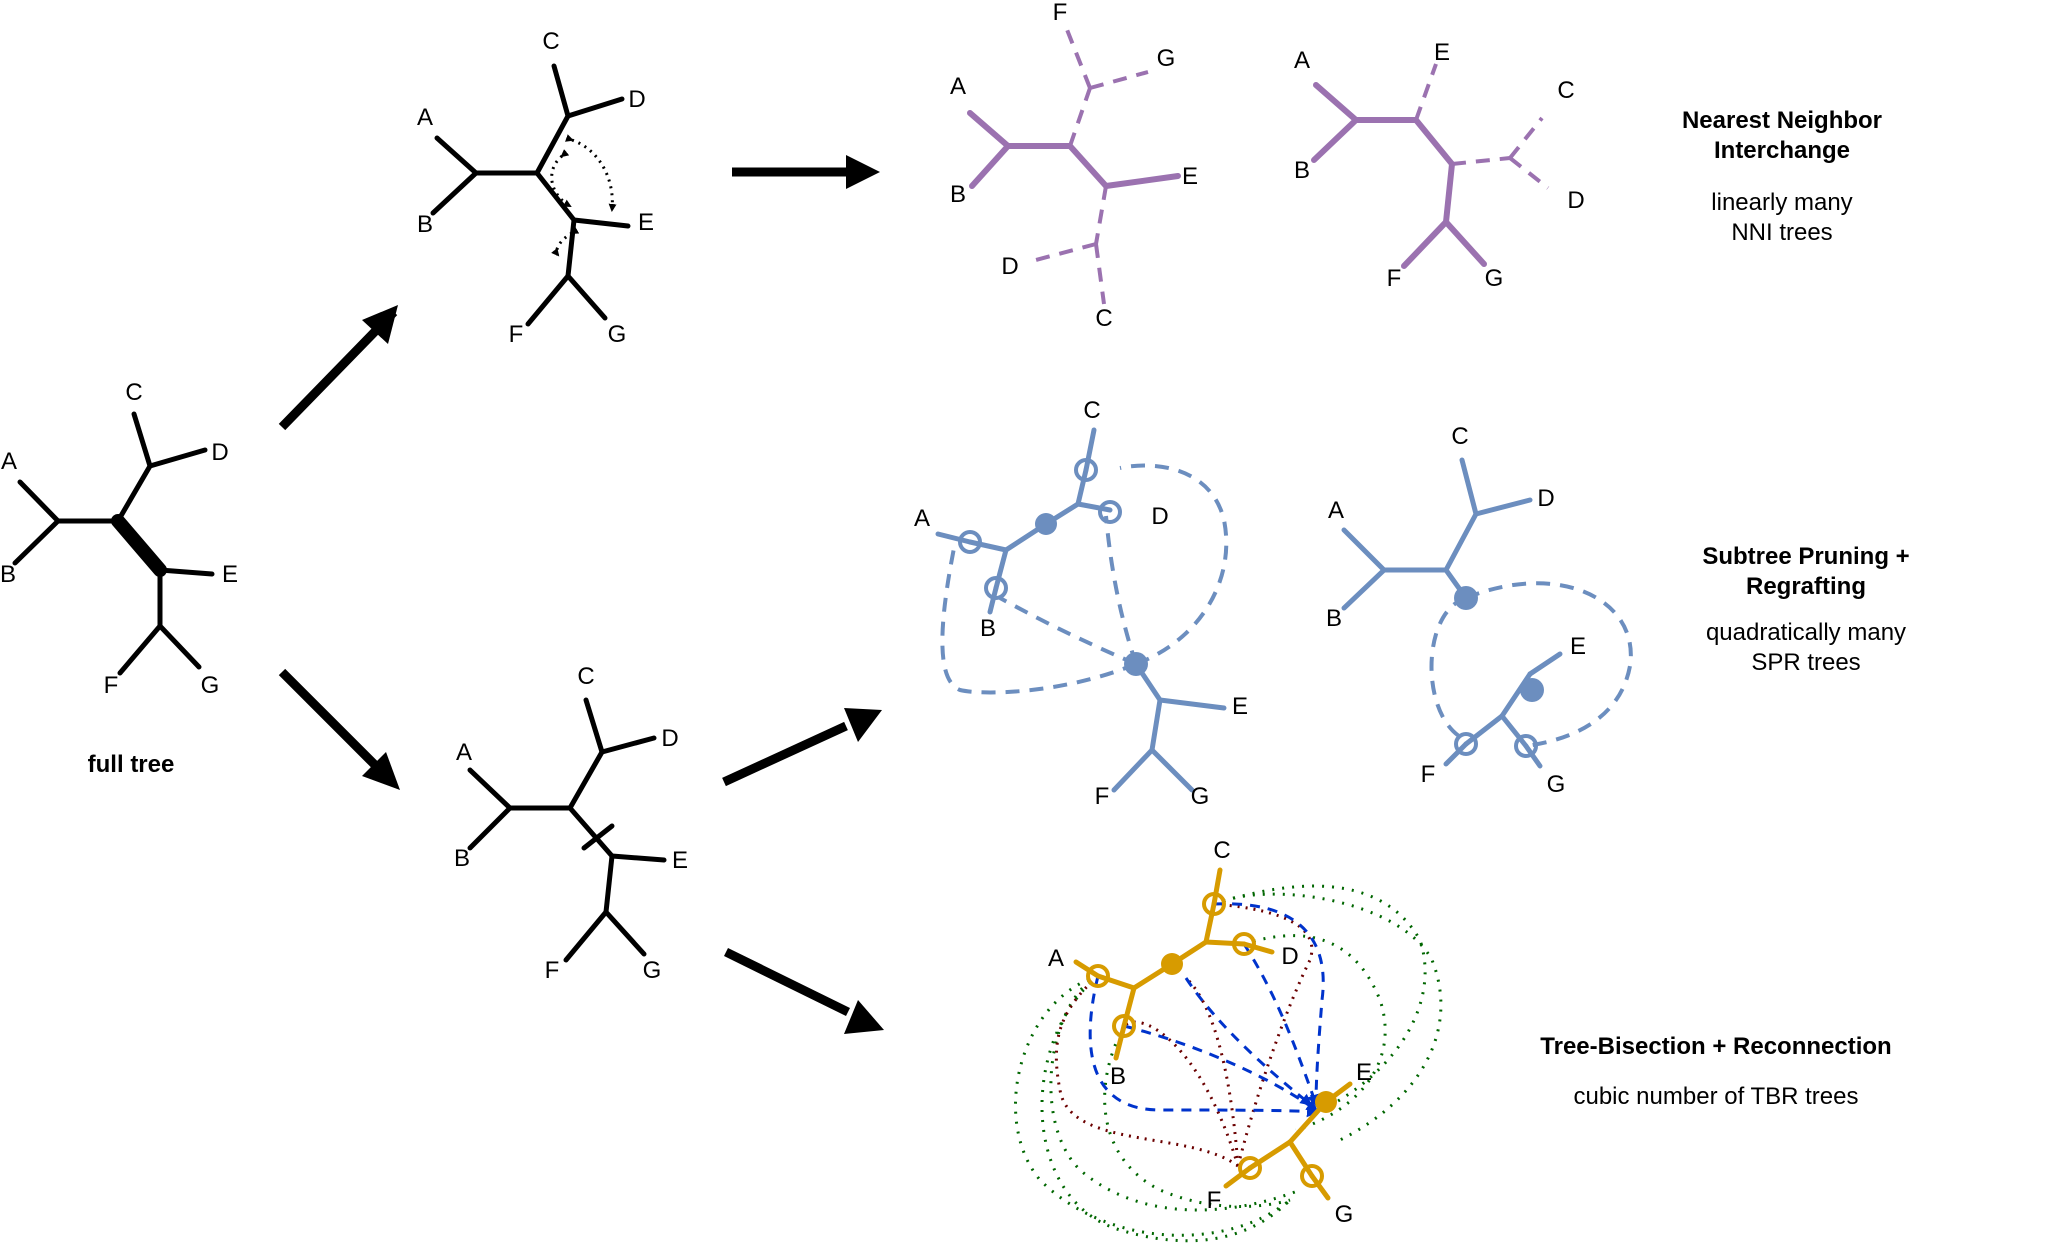  Describe the element at coordinates (425, 224) in the screenshot. I see `nni-source-leaf-b: B` at that location.